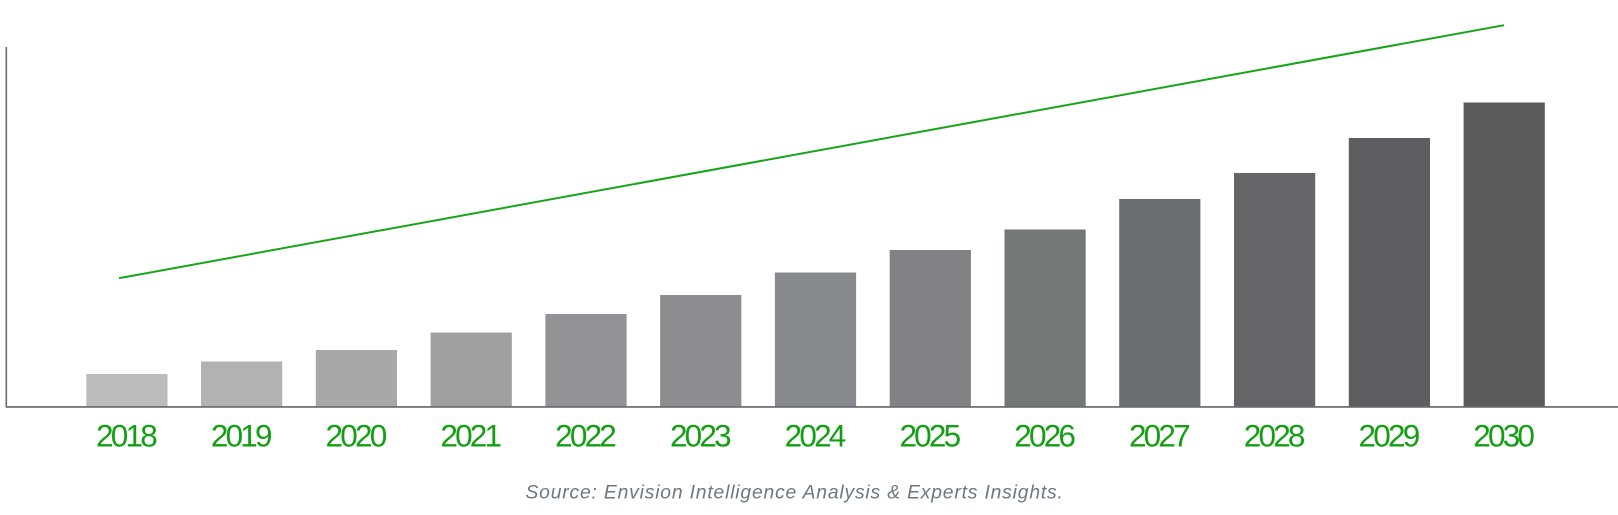 The height and width of the screenshot is (515, 1618). Describe the element at coordinates (1503, 436) in the screenshot. I see `svg-text: 2030` at that location.